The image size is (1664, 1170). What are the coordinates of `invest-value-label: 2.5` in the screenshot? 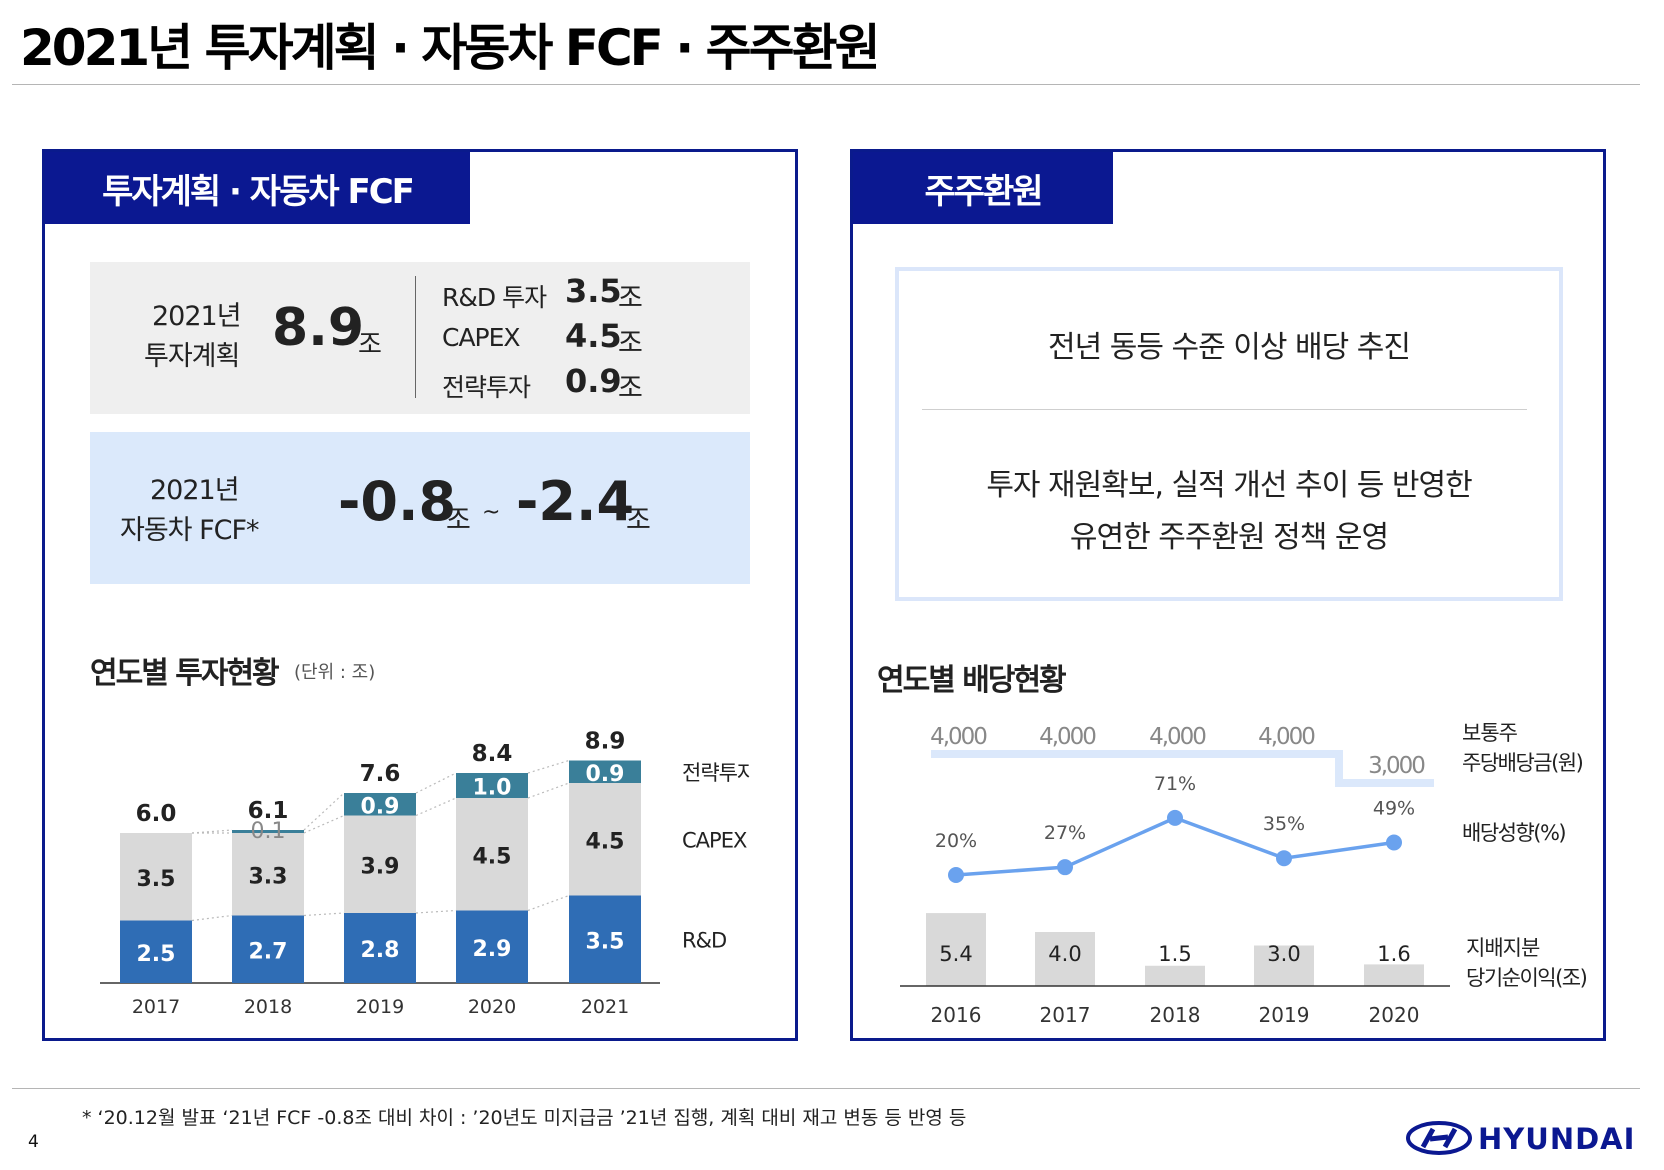 It's located at (156, 954).